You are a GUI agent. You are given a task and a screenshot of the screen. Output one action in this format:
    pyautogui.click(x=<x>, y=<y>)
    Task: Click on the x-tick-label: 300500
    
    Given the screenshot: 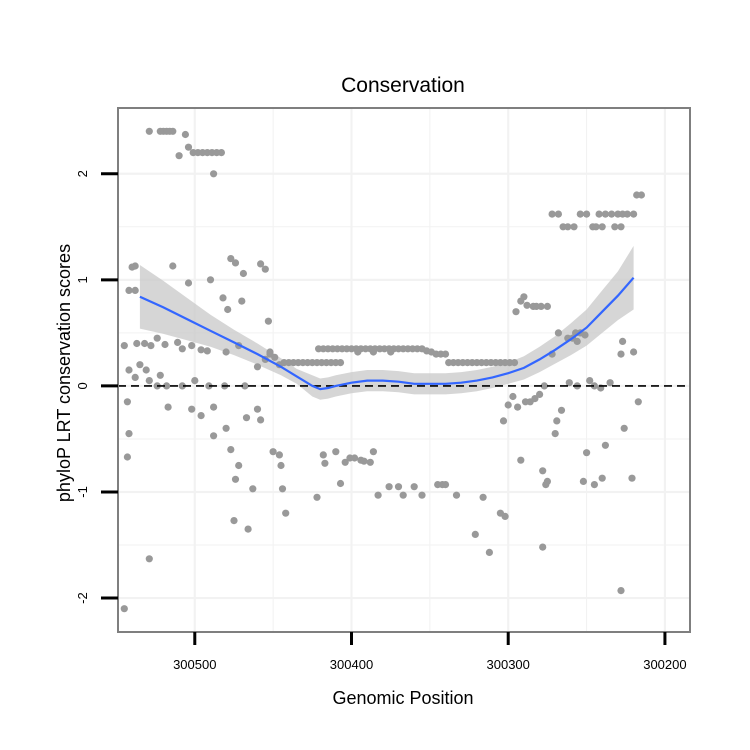 What is the action you would take?
    pyautogui.click(x=194, y=664)
    